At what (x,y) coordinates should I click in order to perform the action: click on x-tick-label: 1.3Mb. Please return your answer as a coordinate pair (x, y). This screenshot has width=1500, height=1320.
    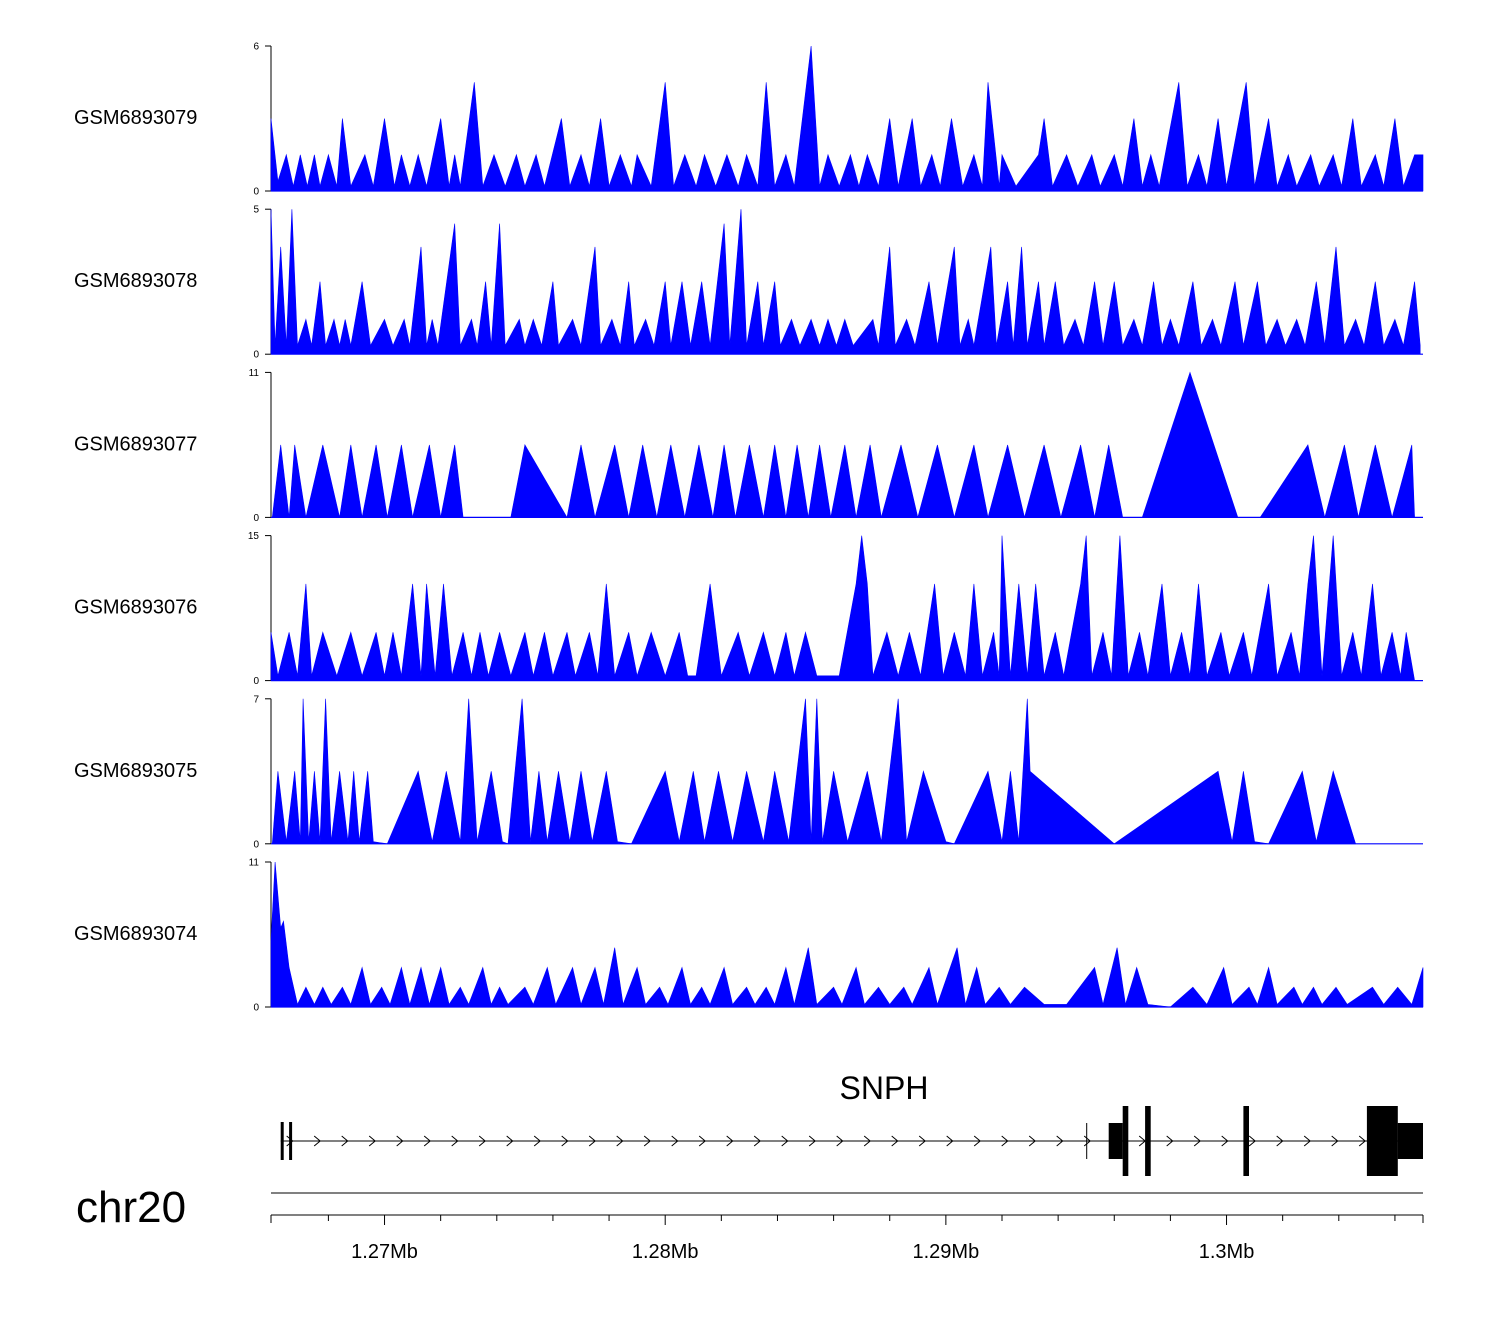
    Looking at the image, I should click on (1227, 1252).